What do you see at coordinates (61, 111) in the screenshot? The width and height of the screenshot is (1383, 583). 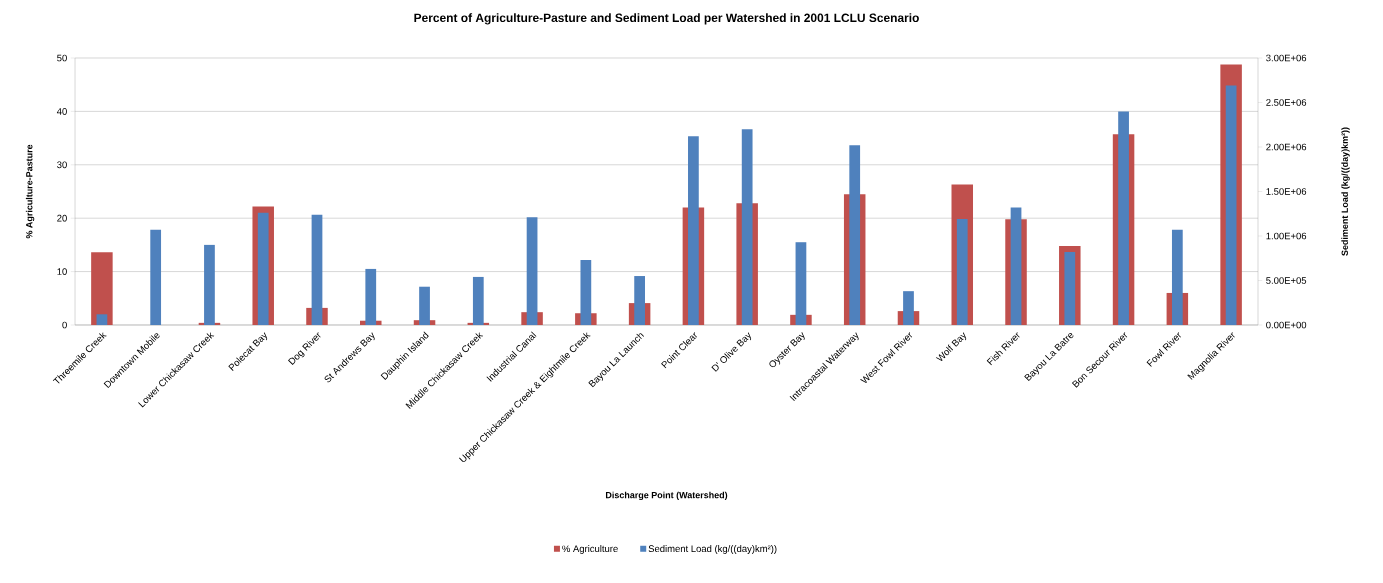 I see `y-tick-label: 40` at bounding box center [61, 111].